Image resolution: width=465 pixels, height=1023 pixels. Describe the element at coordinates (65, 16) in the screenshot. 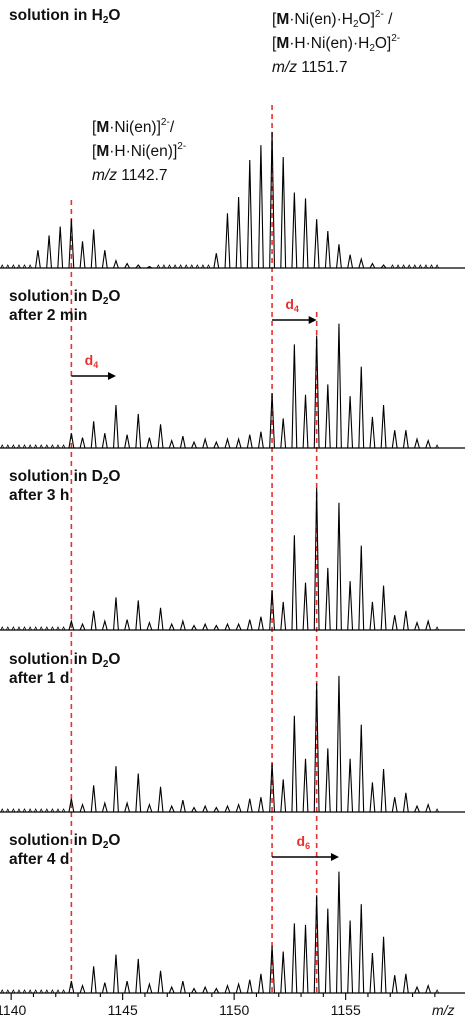

I see `panel-label-line1: solution in H2O` at that location.